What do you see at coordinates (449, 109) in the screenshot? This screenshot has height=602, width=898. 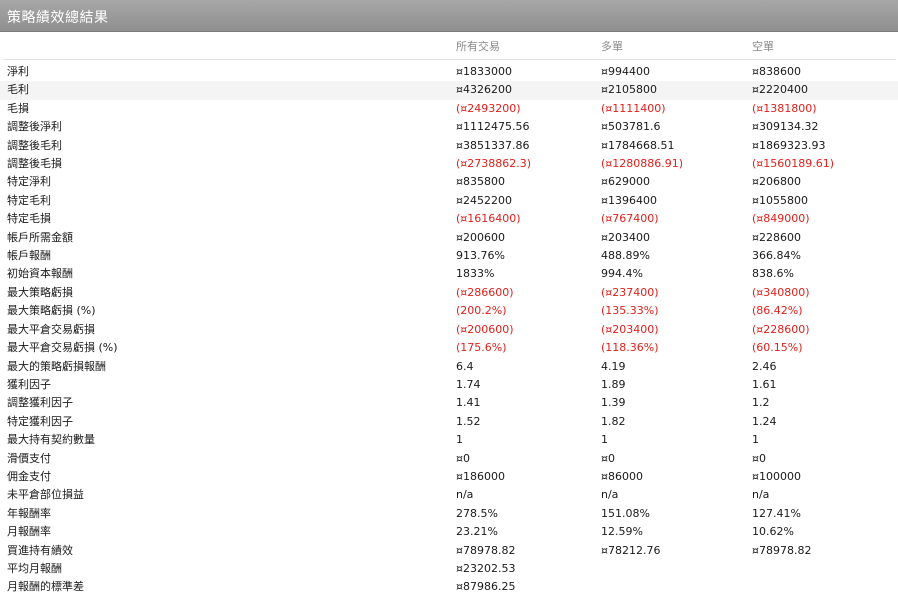 I see `table-row: 毛損 (¤2493200) (¤1111400) (¤1381800)` at bounding box center [449, 109].